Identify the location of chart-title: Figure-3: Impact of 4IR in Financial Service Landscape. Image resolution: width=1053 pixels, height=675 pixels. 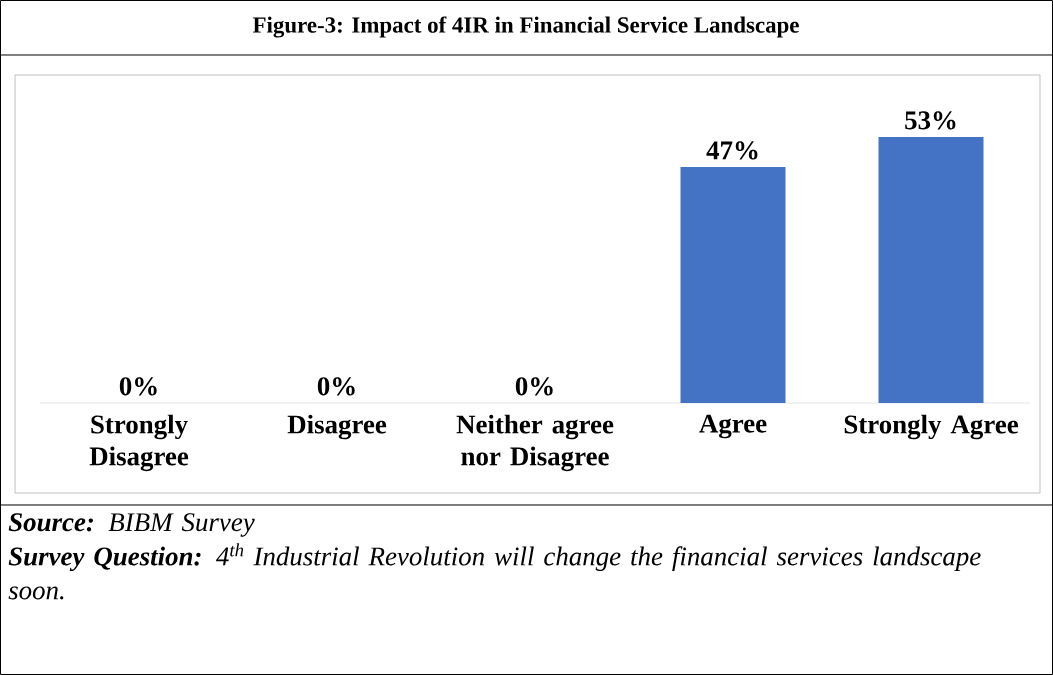
(525, 27).